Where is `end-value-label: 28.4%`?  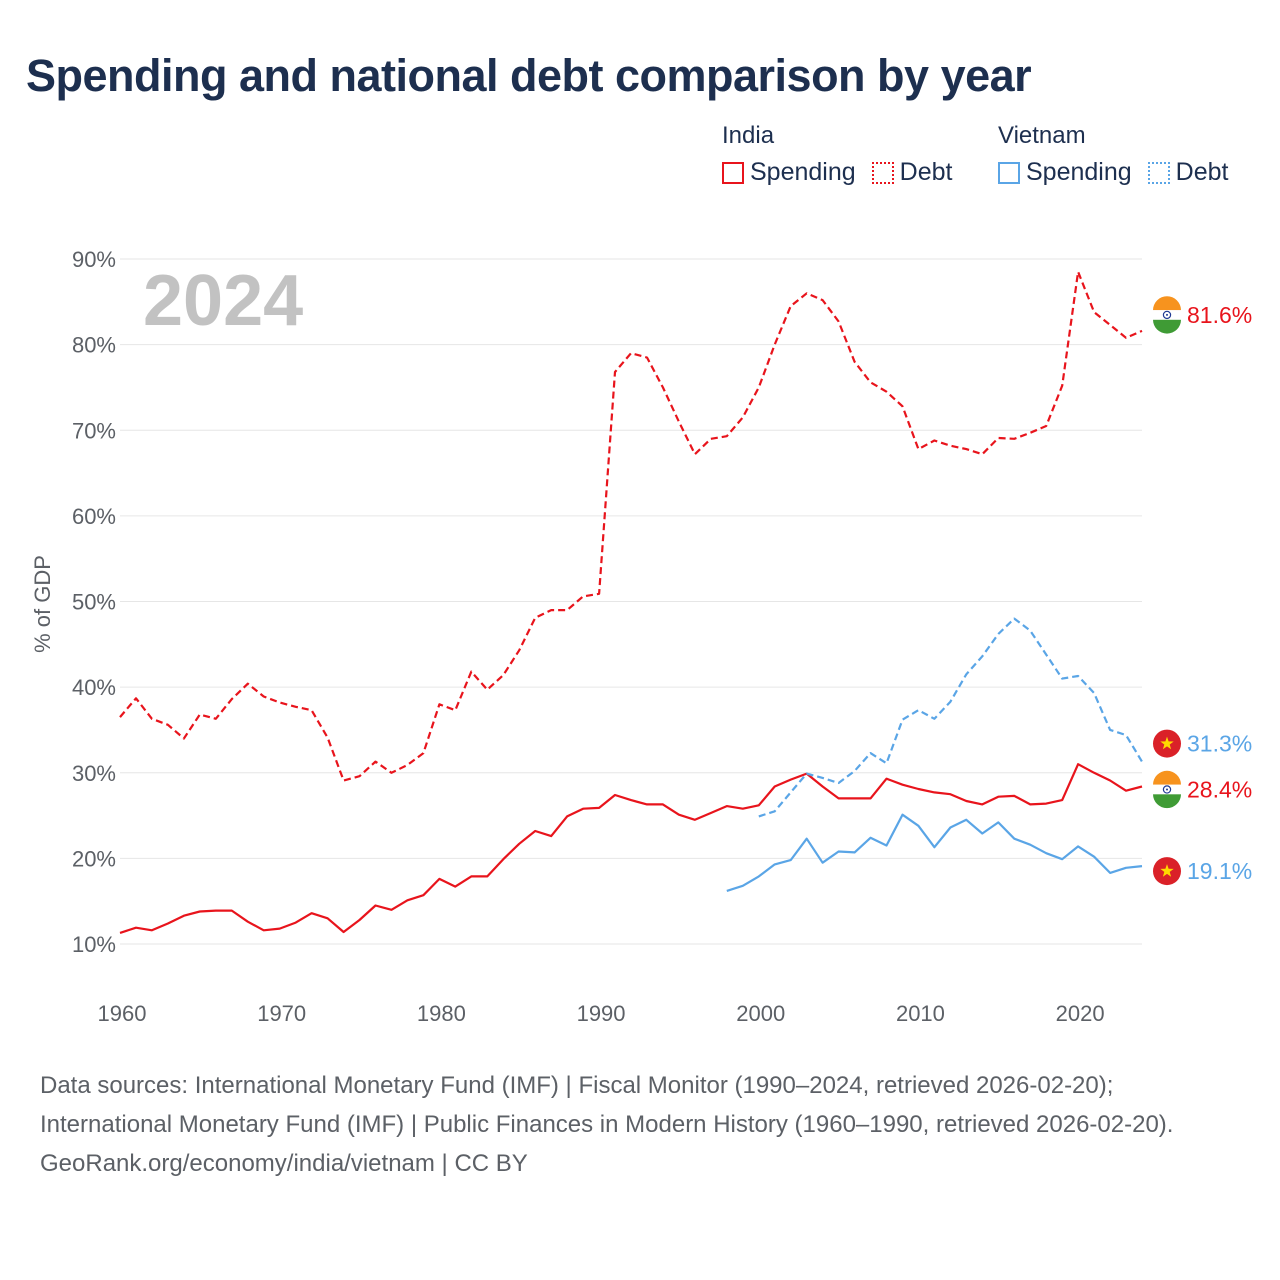
end-value-label: 28.4% is located at coordinates (1219, 789).